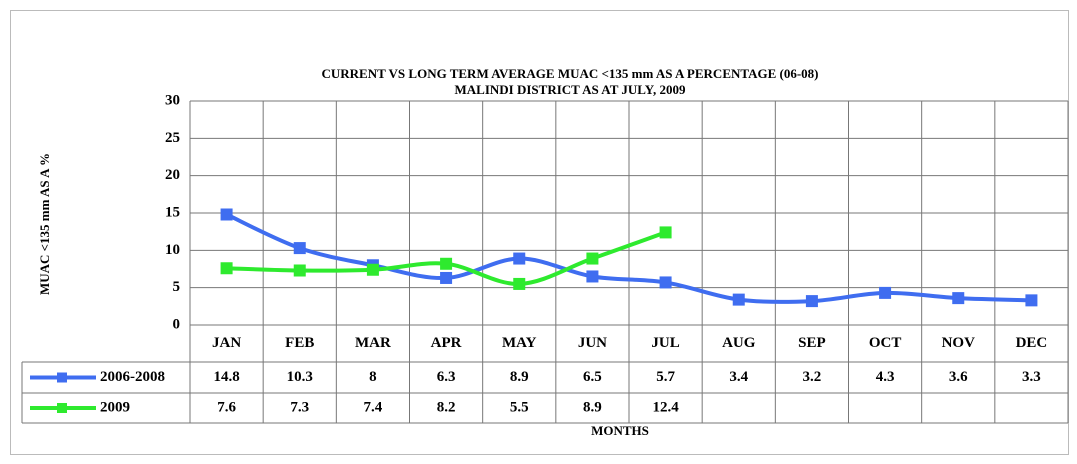 The image size is (1077, 464). What do you see at coordinates (570, 89) in the screenshot?
I see `chart-subtitle: MALINDI DISTRICT AS AT JULY, 2009` at bounding box center [570, 89].